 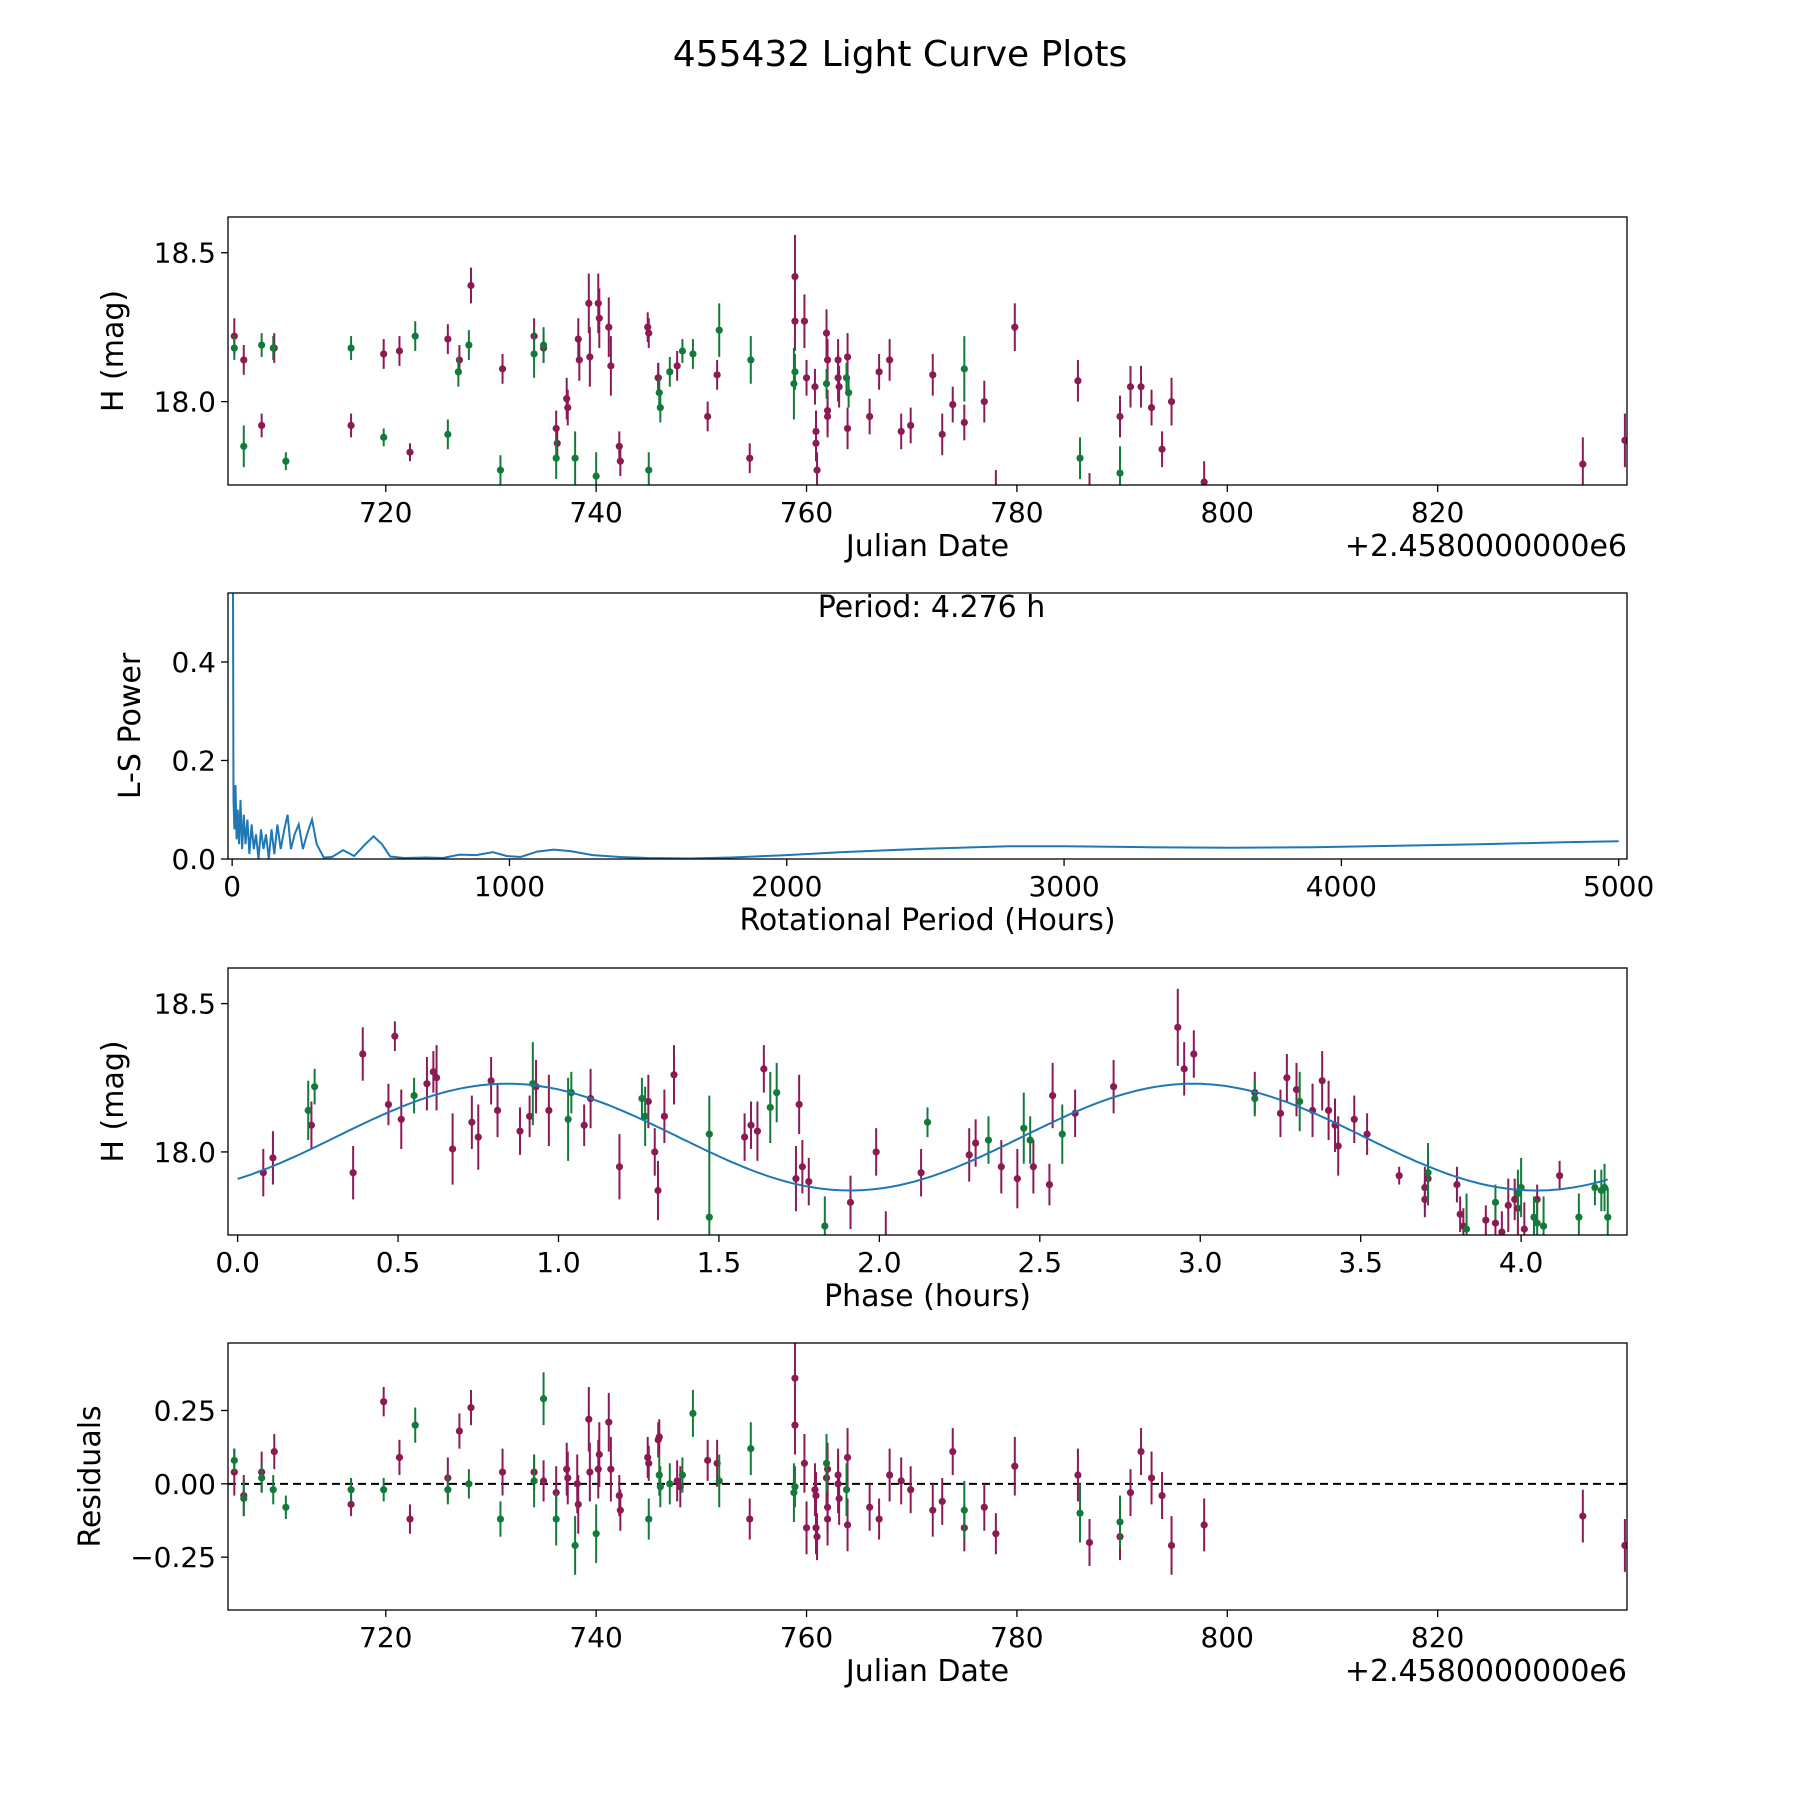 I want to click on series-line, so click(x=925, y=726).